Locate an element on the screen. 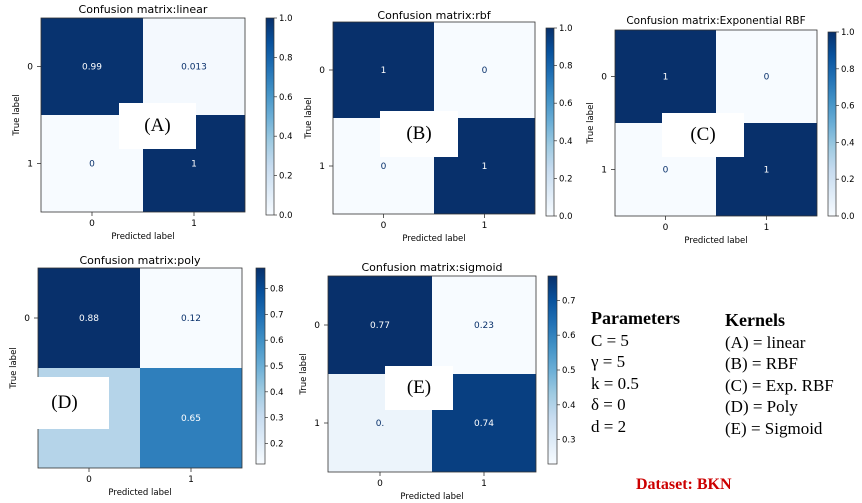 This screenshot has height=503, width=862. colorbar-tick-label-a: 0.4 is located at coordinates (285, 137).